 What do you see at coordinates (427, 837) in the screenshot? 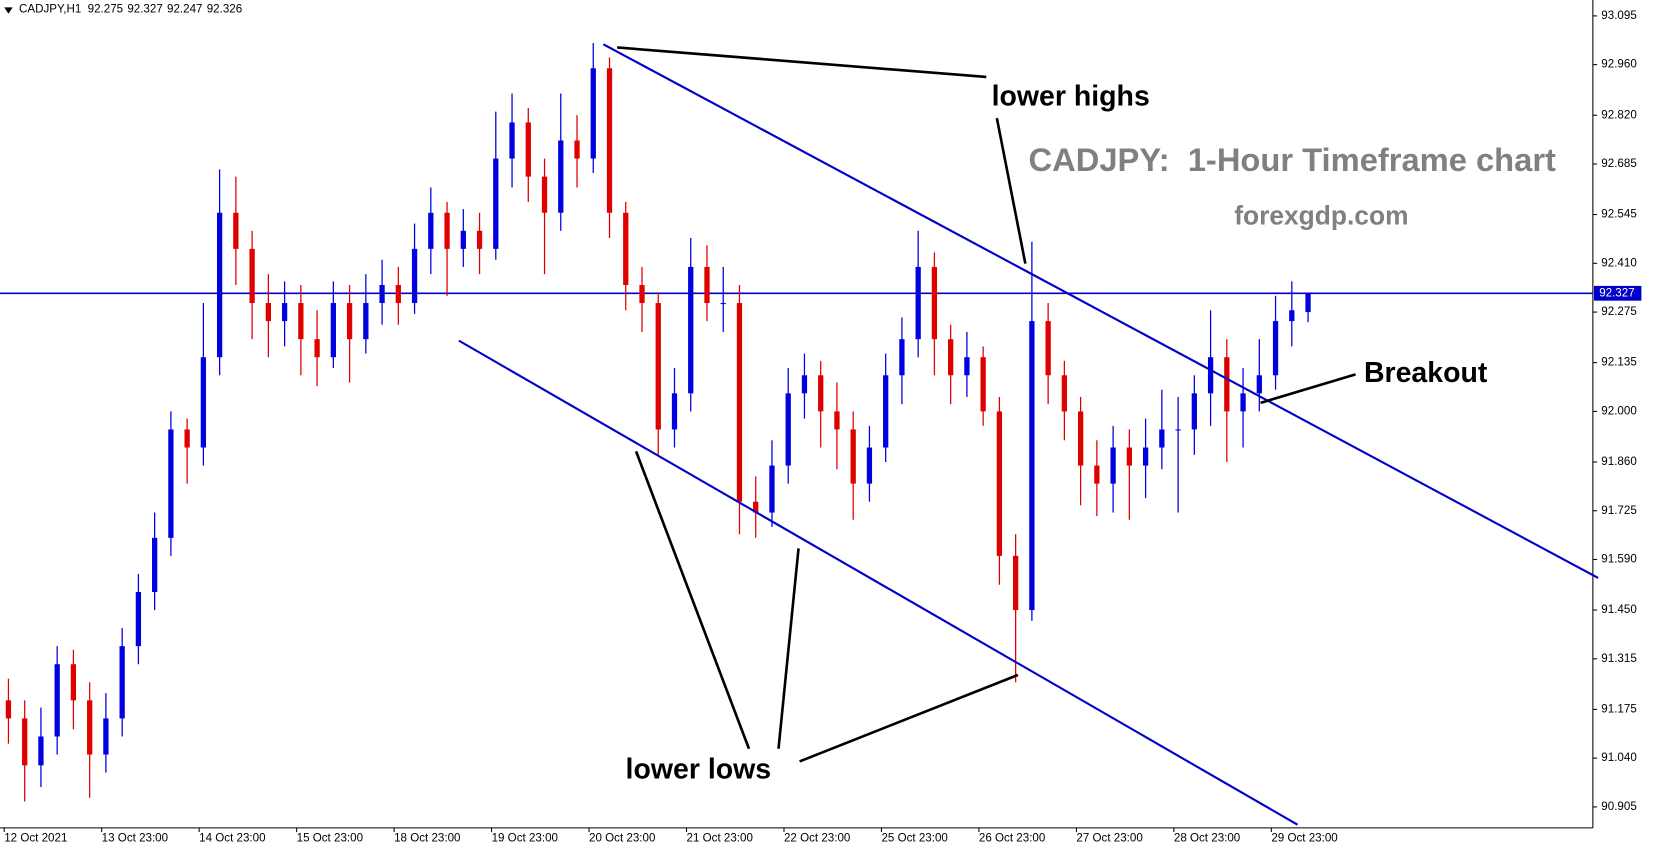
I see `x-tick-label: 18 Oct 23:00` at bounding box center [427, 837].